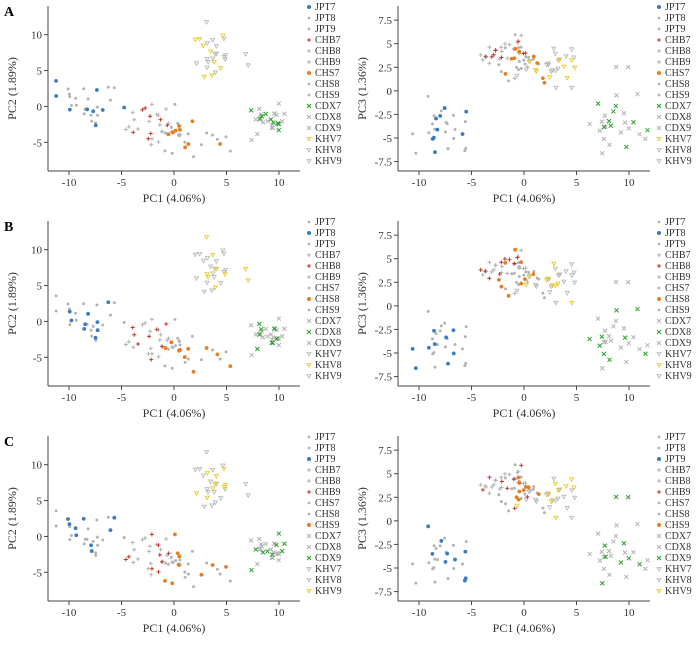 This screenshot has height=655, width=700. Describe the element at coordinates (150, 348) in the screenshot. I see `point-CHB7` at that location.